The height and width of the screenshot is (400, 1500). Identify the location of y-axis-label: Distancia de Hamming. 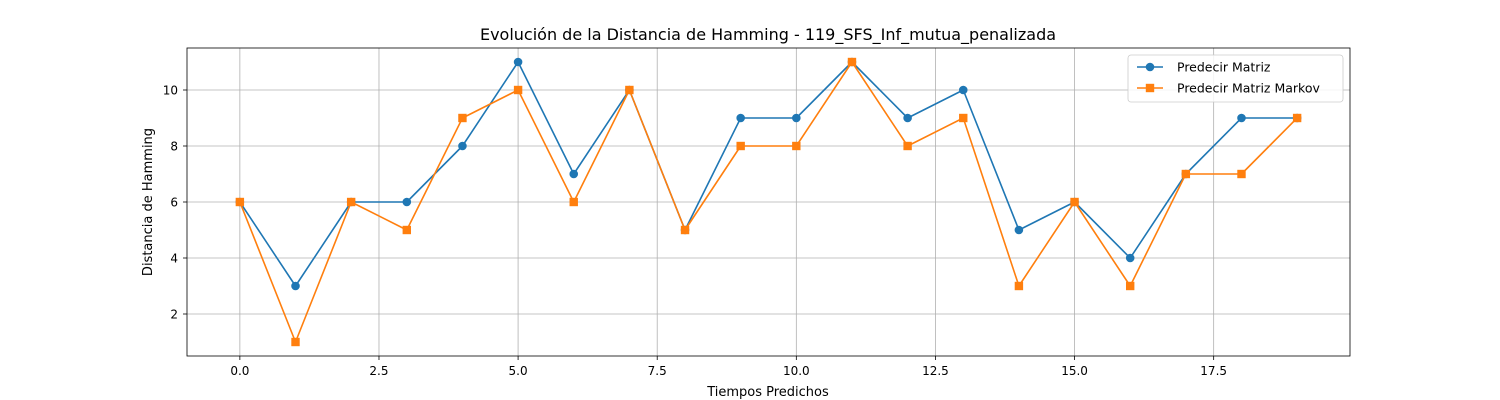
(148, 202).